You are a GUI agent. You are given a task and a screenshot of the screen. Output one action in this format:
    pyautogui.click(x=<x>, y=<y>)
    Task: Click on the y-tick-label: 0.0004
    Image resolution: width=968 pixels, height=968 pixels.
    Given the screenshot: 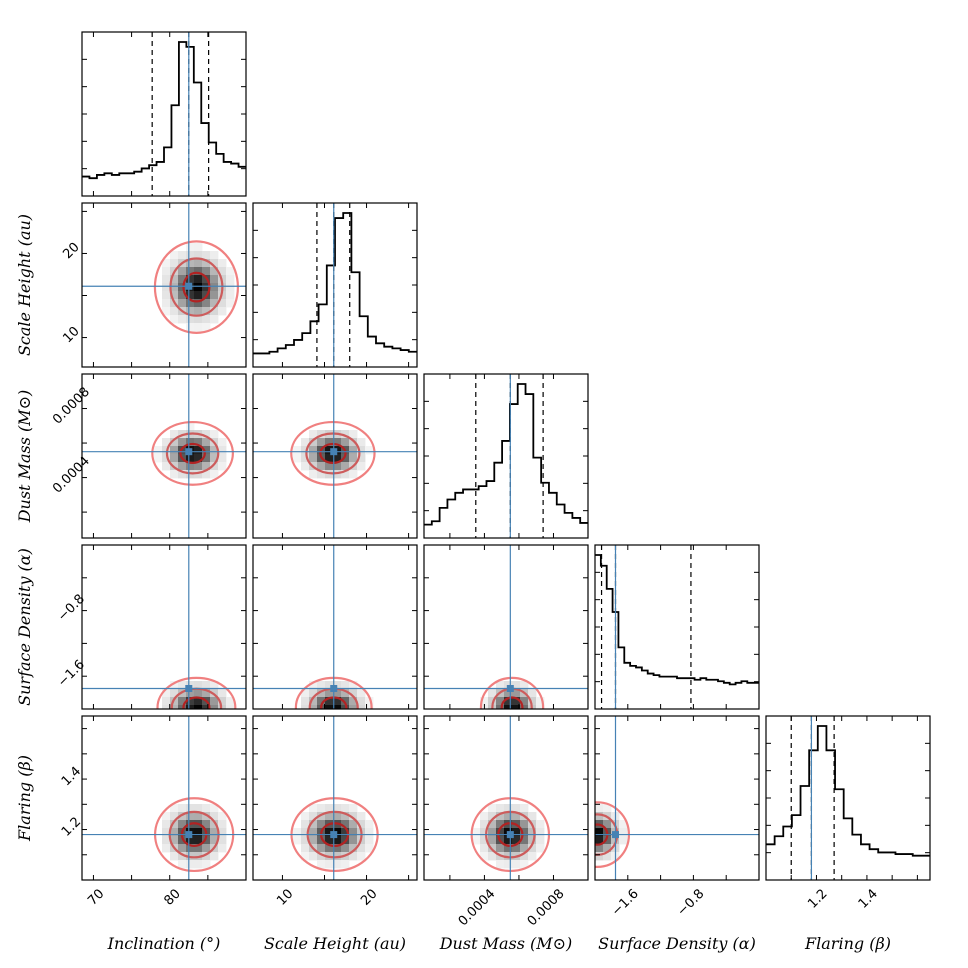 What is the action you would take?
    pyautogui.click(x=71, y=475)
    